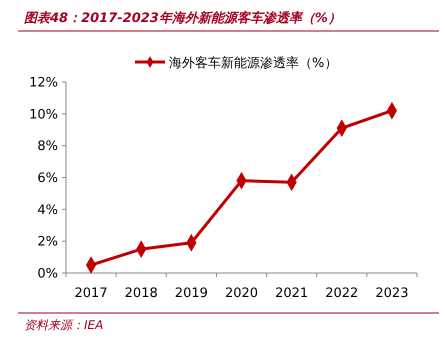 The image size is (445, 346). Describe the element at coordinates (191, 293) in the screenshot. I see `x-tick-label: 2019` at that location.